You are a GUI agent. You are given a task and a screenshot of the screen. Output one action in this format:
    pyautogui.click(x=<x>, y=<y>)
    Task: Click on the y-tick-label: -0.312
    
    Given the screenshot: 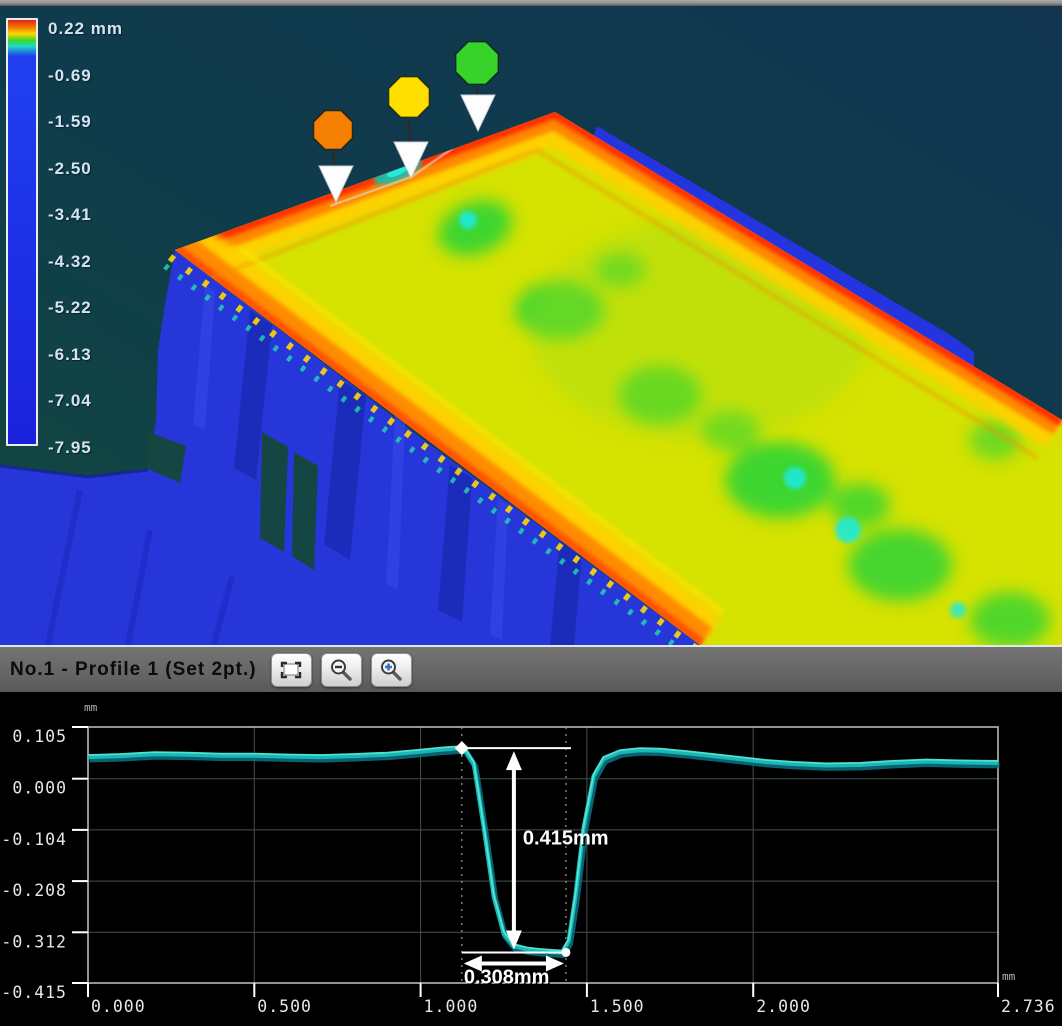 What is the action you would take?
    pyautogui.click(x=34, y=941)
    